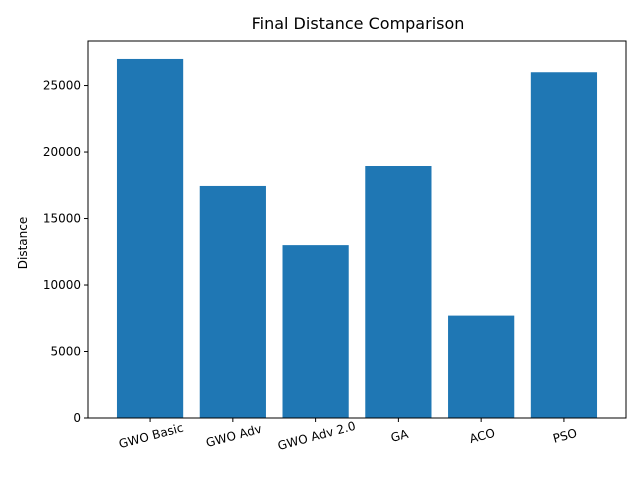  What do you see at coordinates (23, 243) in the screenshot?
I see `y-axis-label: Distance` at bounding box center [23, 243].